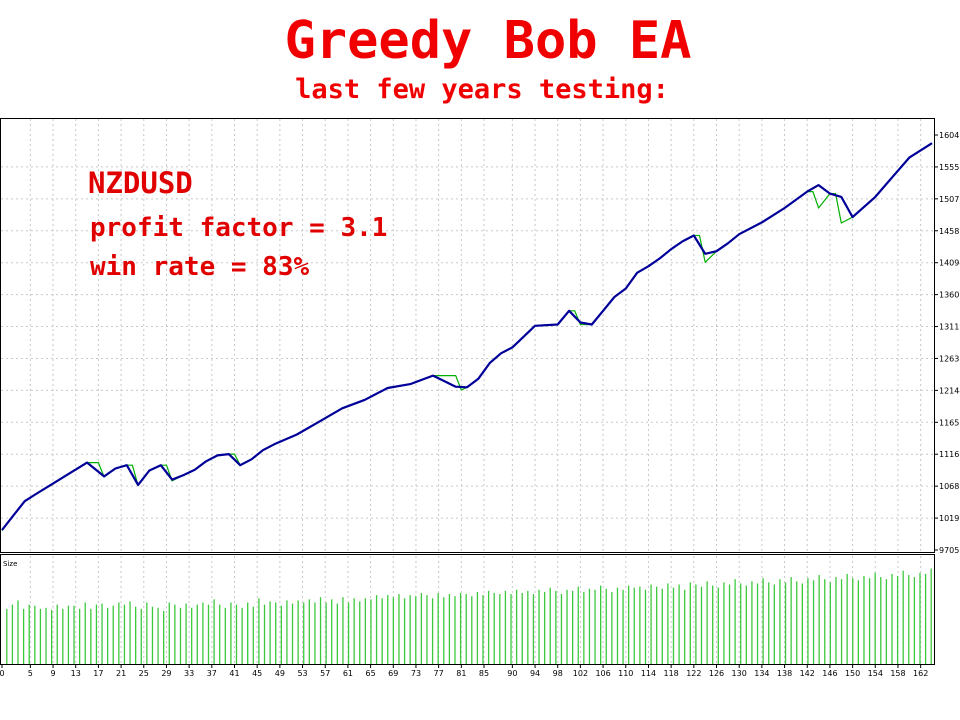 This screenshot has height=720, width=960. Describe the element at coordinates (140, 183) in the screenshot. I see `symbol-annotation: NZDUSD` at that location.